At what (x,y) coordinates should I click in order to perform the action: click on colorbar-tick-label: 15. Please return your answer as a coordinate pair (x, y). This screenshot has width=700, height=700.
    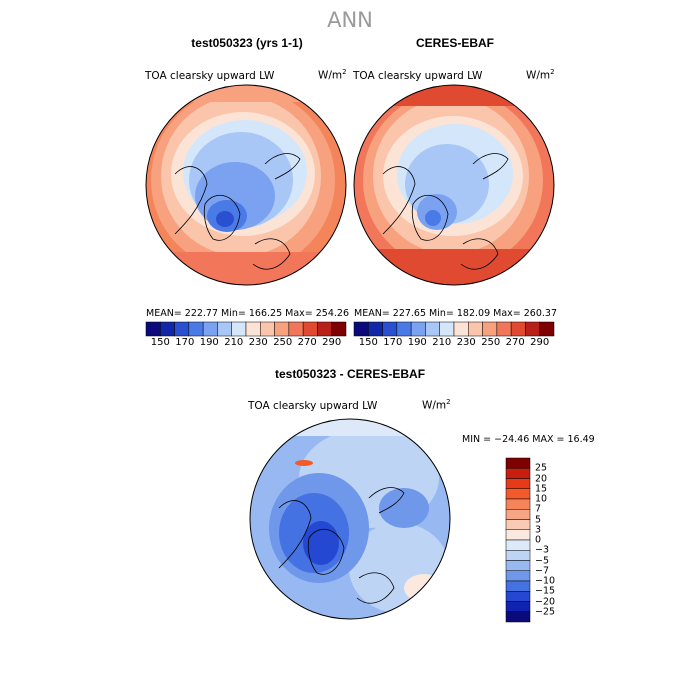
    Looking at the image, I should click on (541, 489).